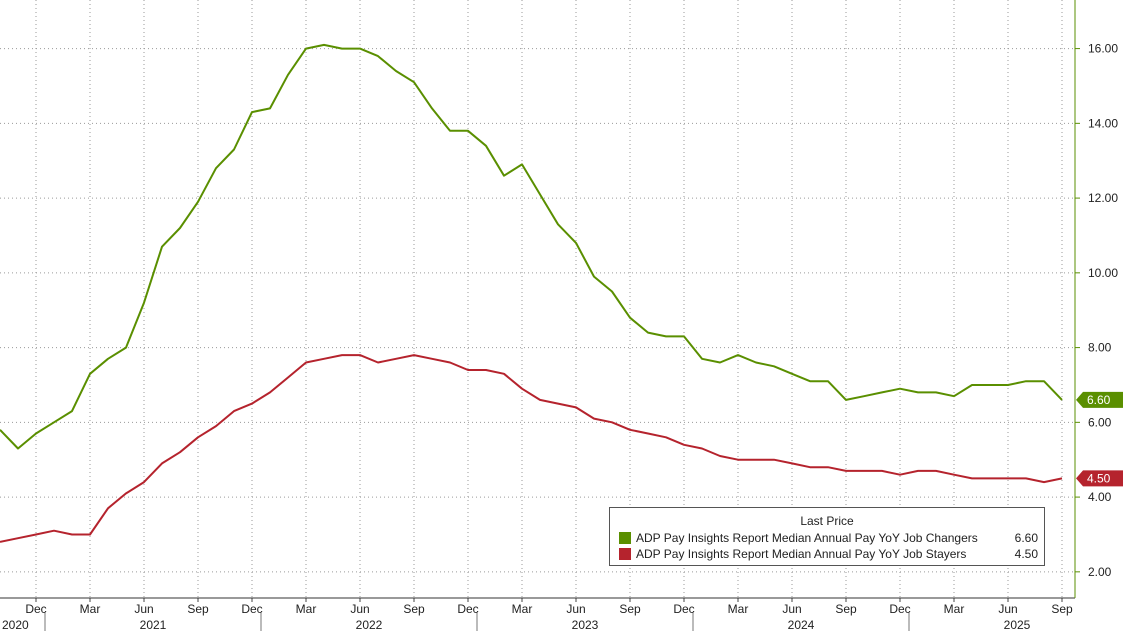  I want to click on last-value-label-0: 6.60, so click(1099, 400).